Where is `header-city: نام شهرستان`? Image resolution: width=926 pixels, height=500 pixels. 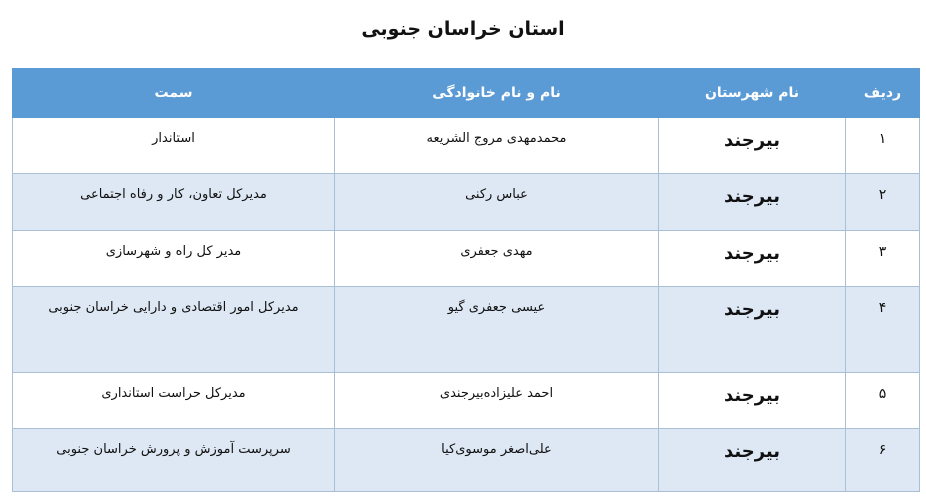 header-city: نام شهرستان is located at coordinates (752, 93).